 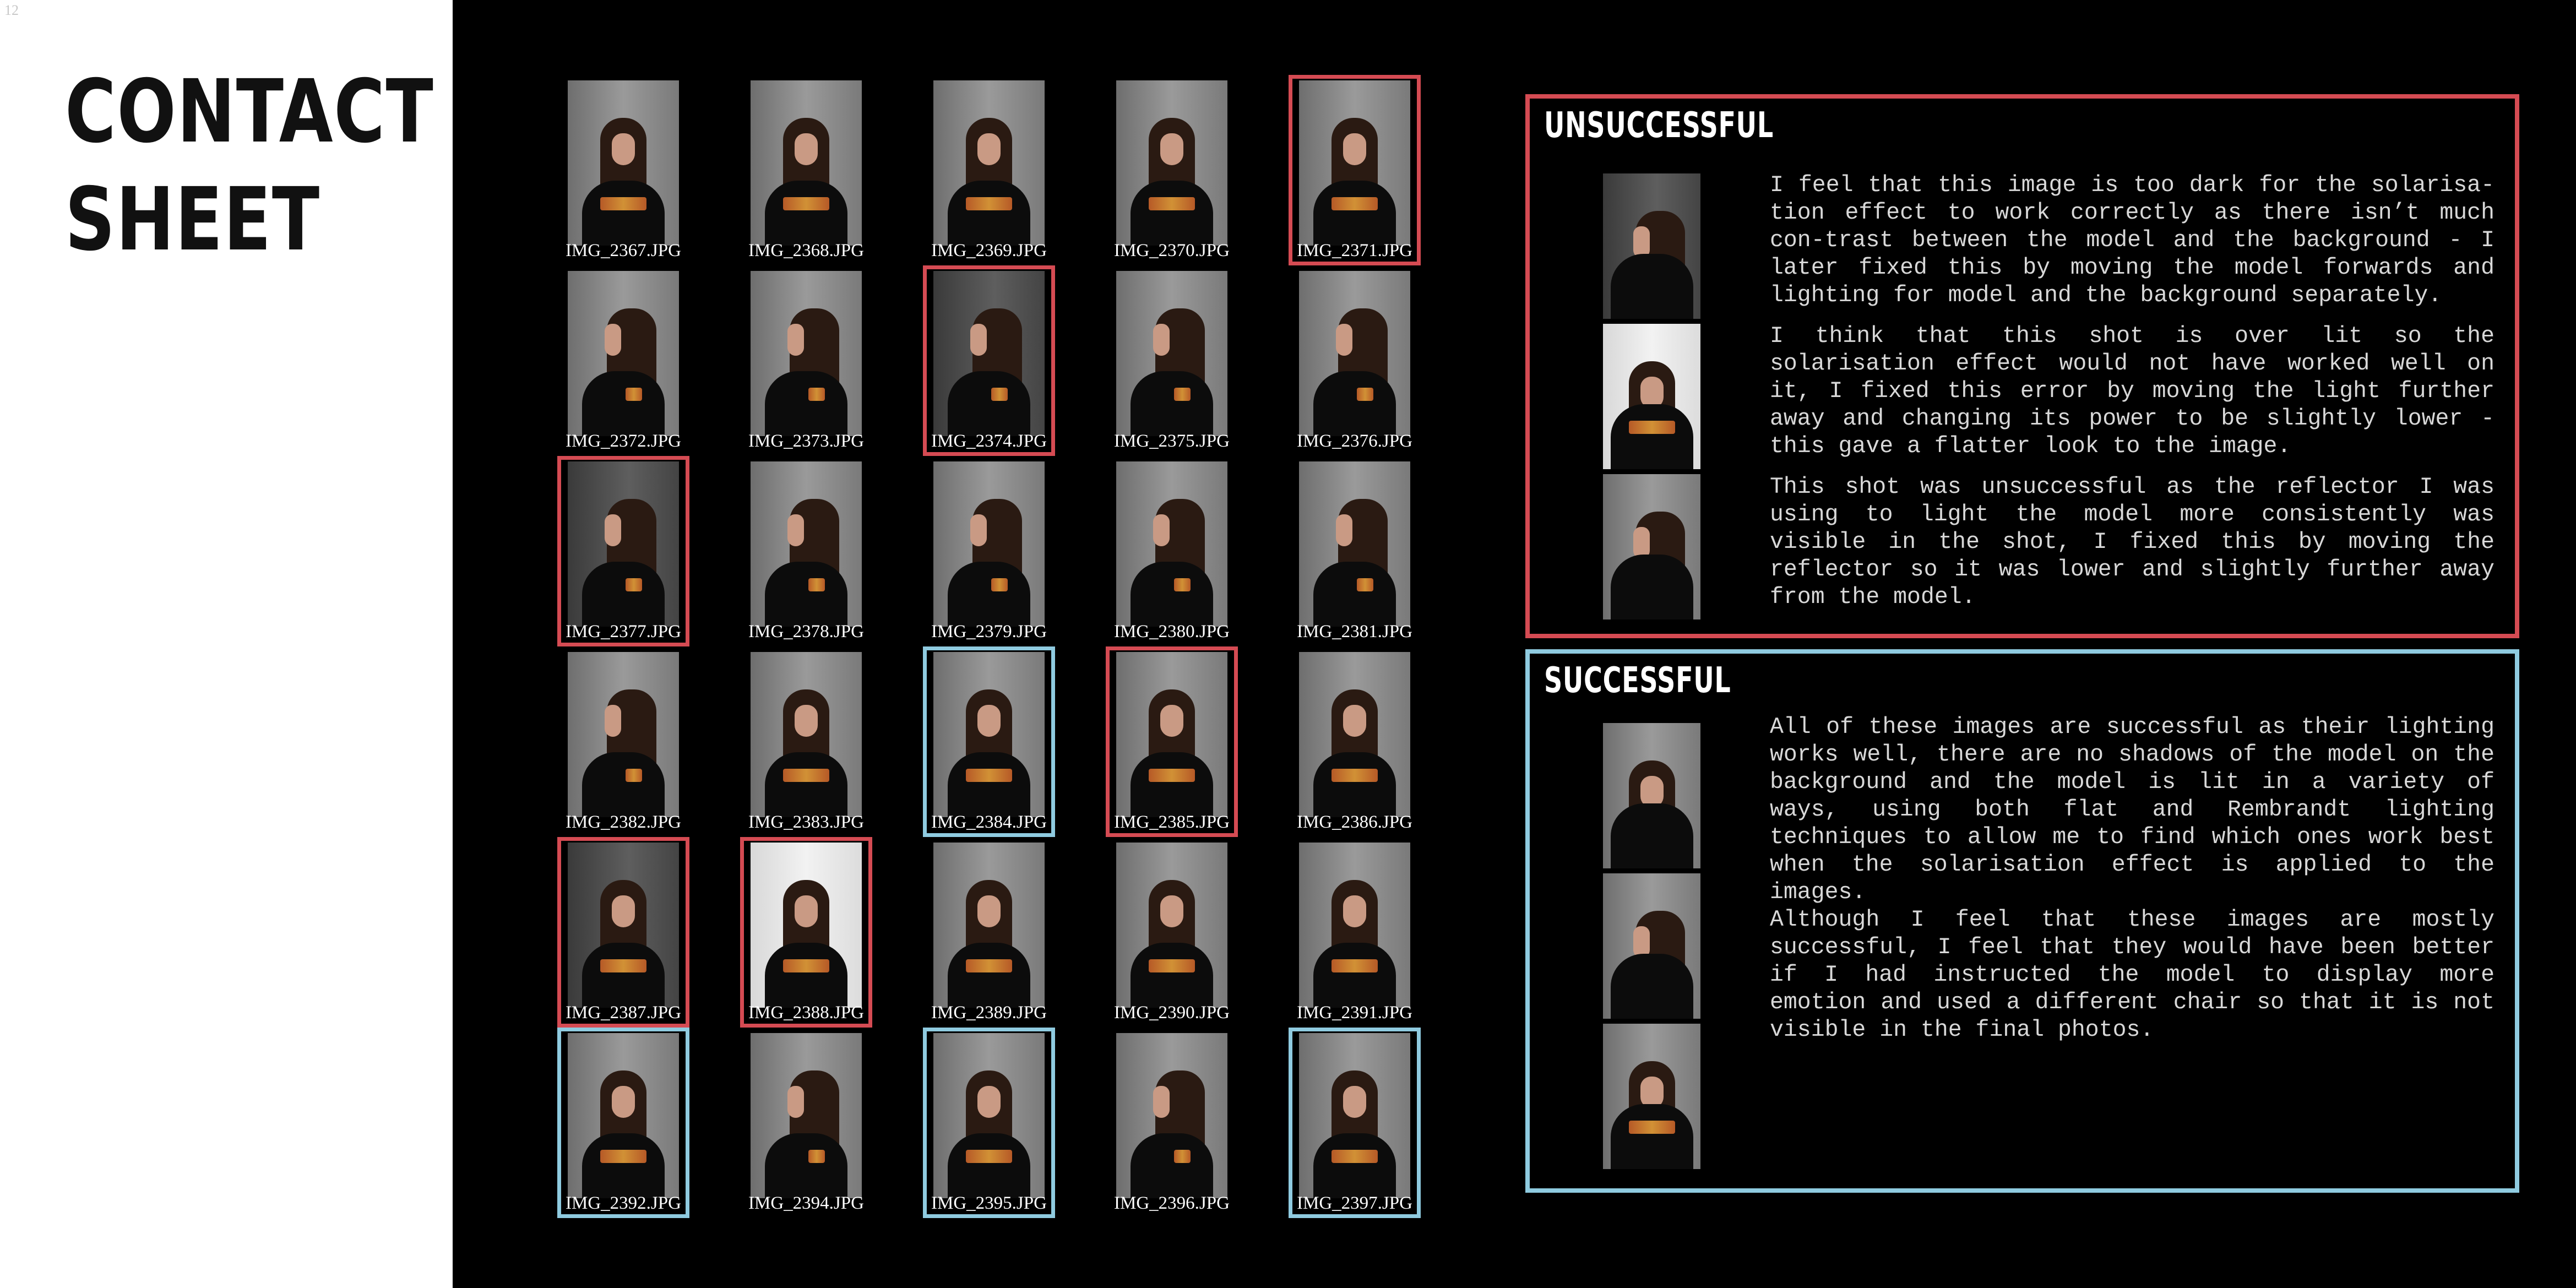 I want to click on contact-thumbnail: IMG_2374.JPG, so click(x=989, y=361).